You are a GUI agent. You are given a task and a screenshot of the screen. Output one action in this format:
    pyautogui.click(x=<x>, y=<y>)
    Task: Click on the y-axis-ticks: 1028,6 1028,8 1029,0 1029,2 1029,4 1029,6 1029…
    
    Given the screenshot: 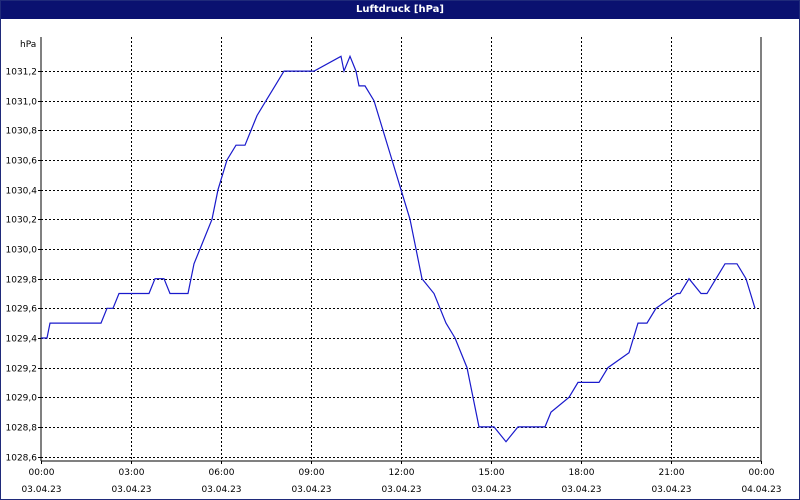 What is the action you would take?
    pyautogui.click(x=22, y=266)
    